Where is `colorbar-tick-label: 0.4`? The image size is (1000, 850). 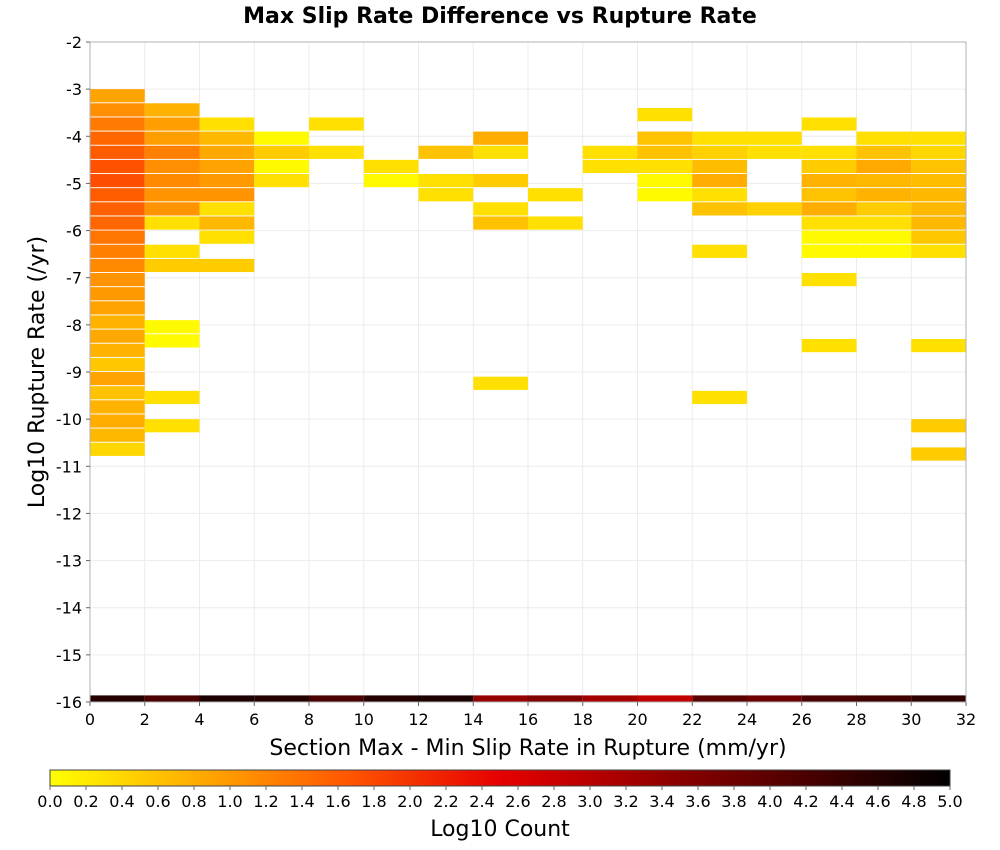
colorbar-tick-label: 0.4 is located at coordinates (121, 801).